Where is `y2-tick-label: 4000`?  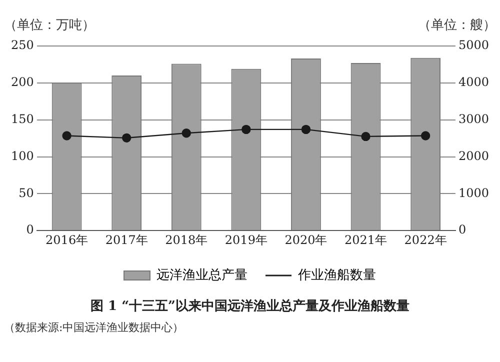 y2-tick-label: 4000 is located at coordinates (474, 82).